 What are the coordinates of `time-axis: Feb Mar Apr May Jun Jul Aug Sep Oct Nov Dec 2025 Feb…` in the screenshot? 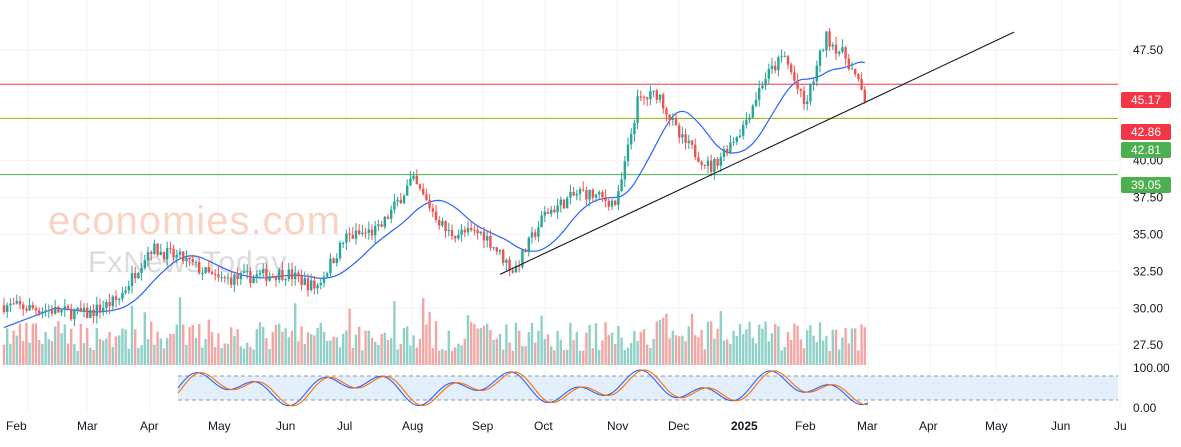 It's located at (566, 426).